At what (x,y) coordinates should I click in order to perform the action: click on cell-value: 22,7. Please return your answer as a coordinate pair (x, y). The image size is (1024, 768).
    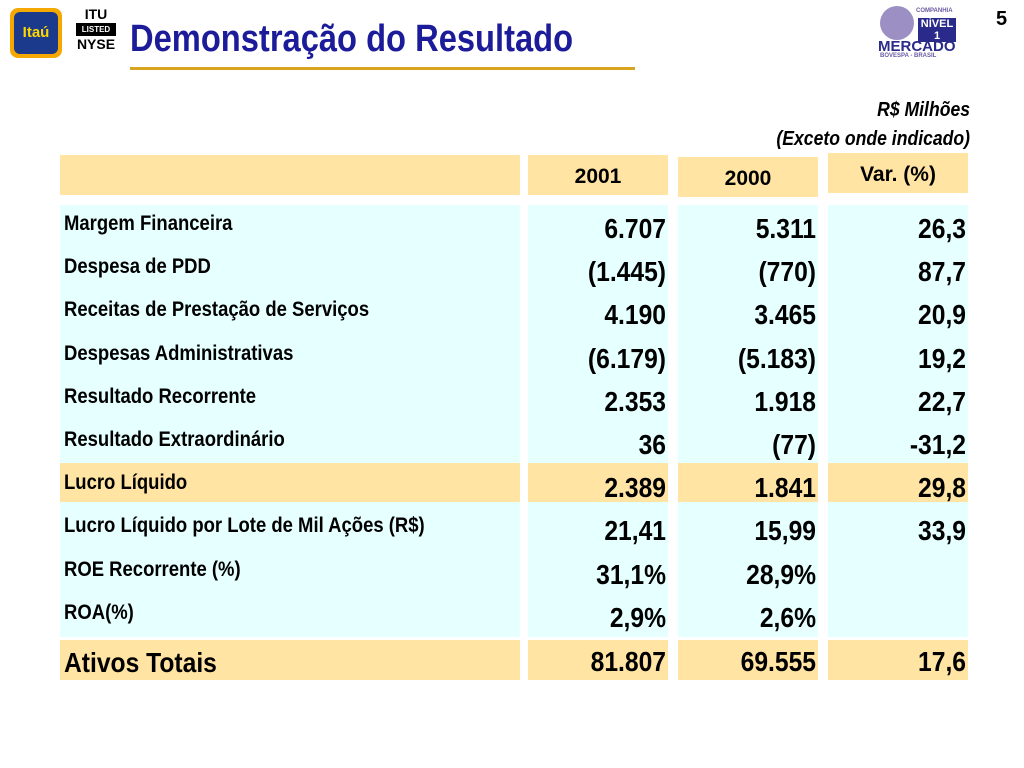
    Looking at the image, I should click on (942, 401).